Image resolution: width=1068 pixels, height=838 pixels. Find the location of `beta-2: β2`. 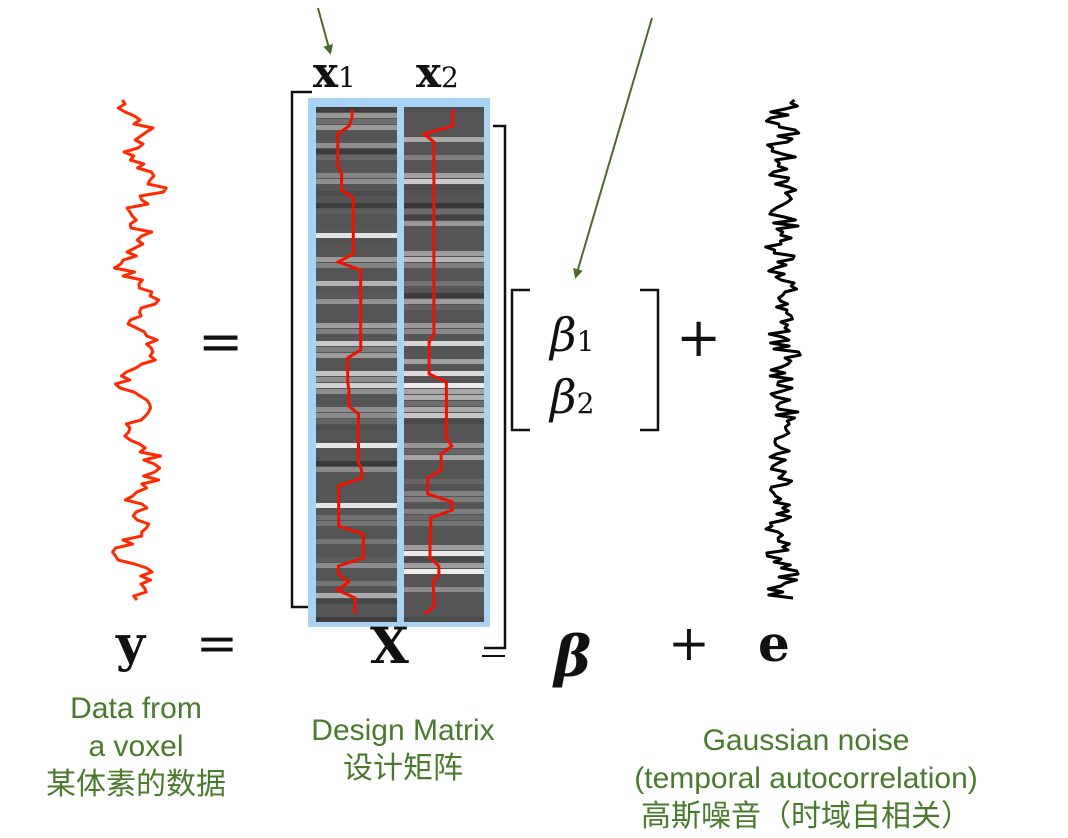

beta-2: β2 is located at coordinates (572, 397).